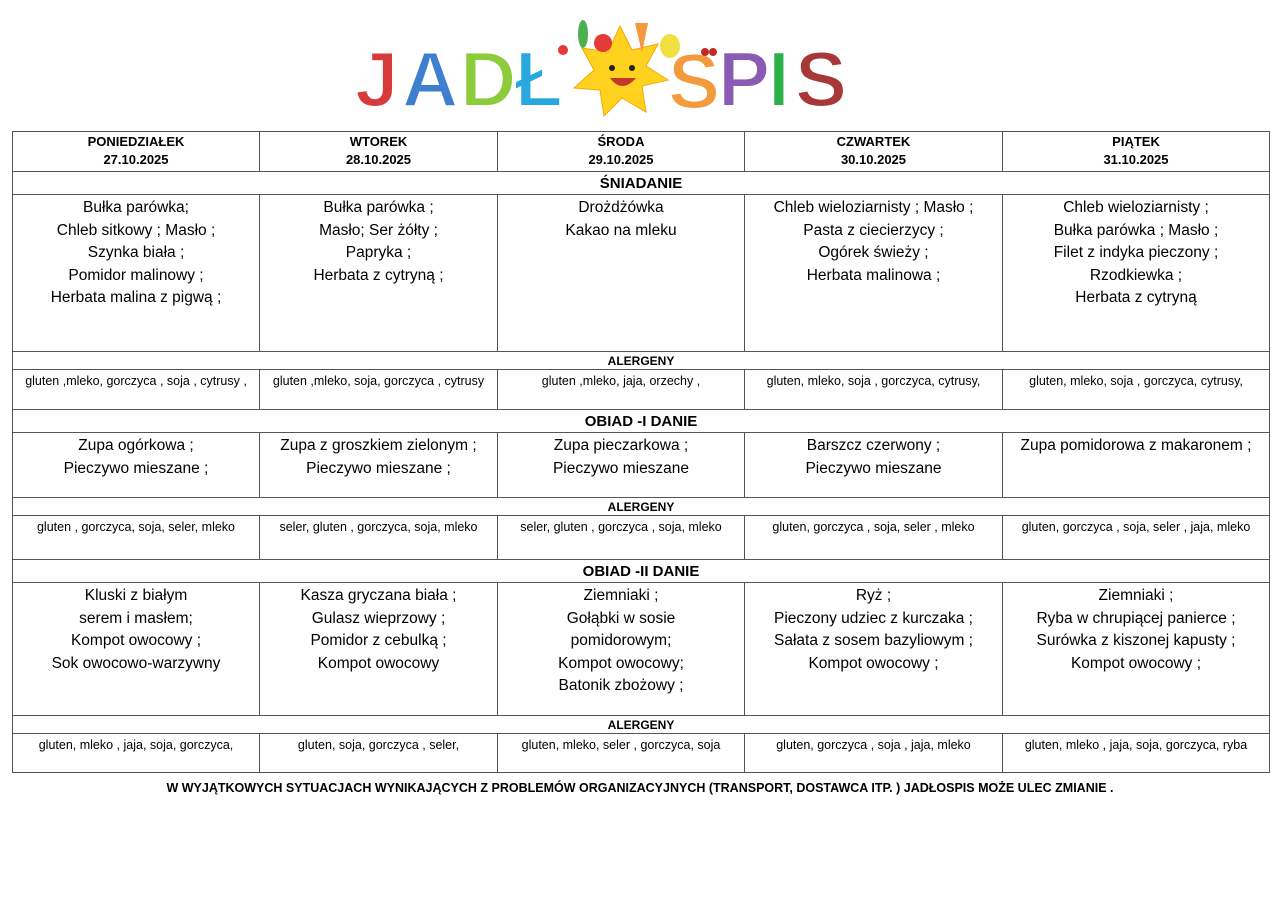 The width and height of the screenshot is (1280, 905). What do you see at coordinates (1136, 159) in the screenshot?
I see `day-date: 31.10.2025` at bounding box center [1136, 159].